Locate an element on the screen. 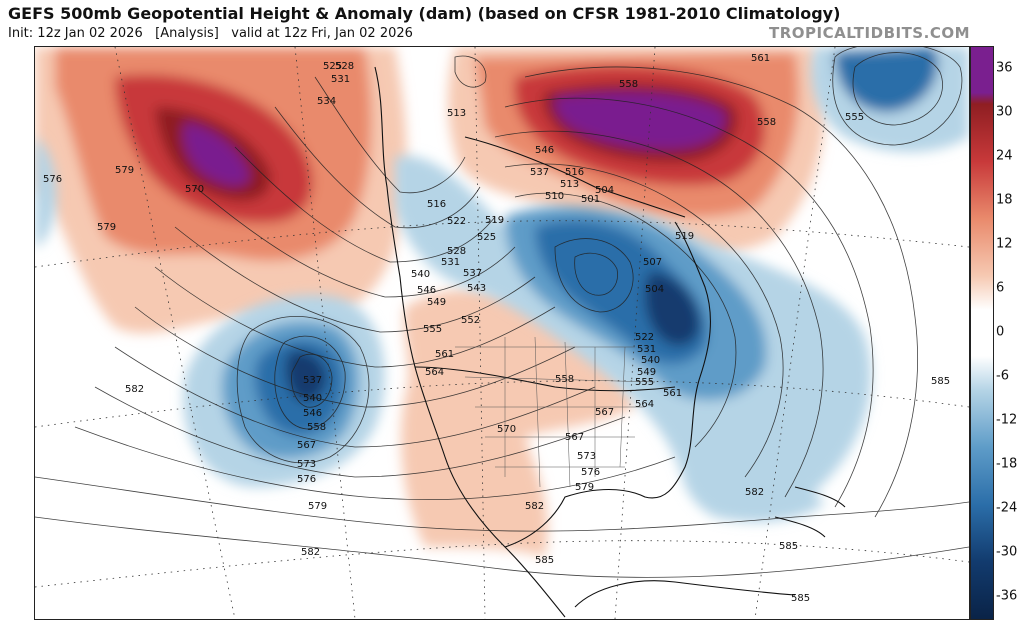  colorbar-tick-label: 24 is located at coordinates (1004, 156).